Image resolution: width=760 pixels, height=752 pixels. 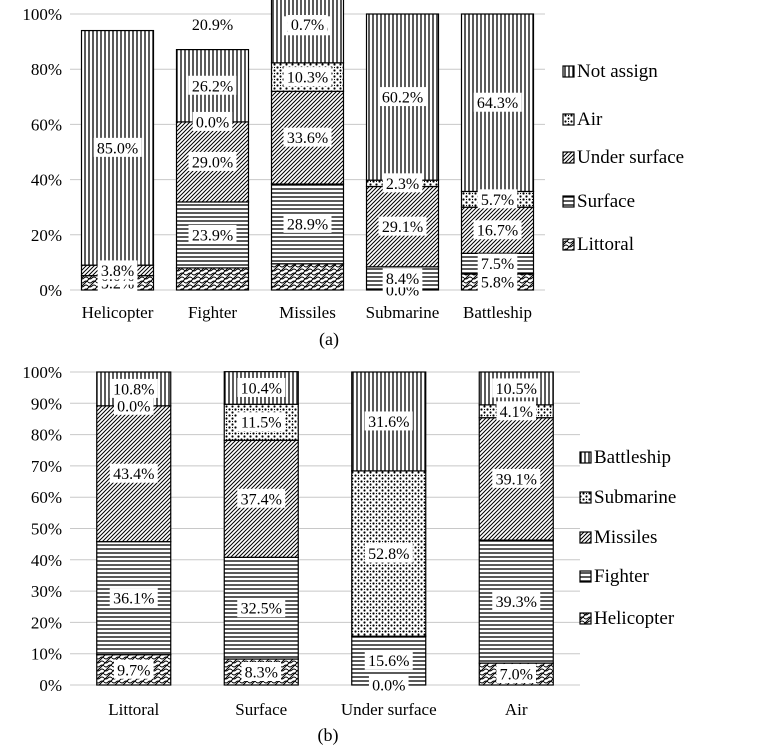 I want to click on data-label-submarine-under-surface: 52.8%, so click(x=388, y=554).